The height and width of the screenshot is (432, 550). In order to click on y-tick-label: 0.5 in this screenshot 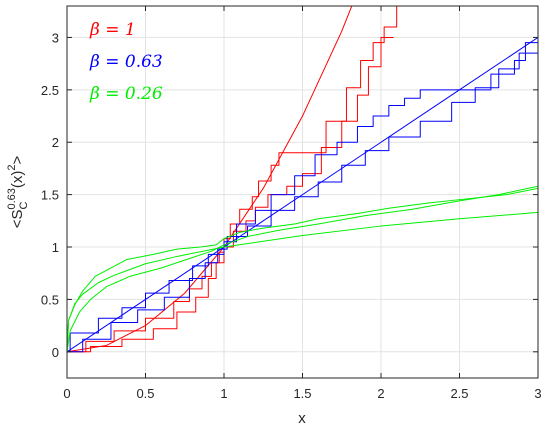, I will do `click(50, 299)`.